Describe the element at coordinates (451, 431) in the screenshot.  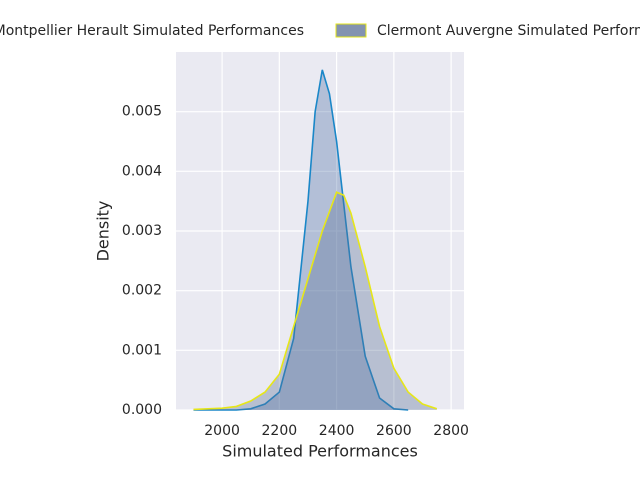
I see `x-tick-label: 2800` at that location.